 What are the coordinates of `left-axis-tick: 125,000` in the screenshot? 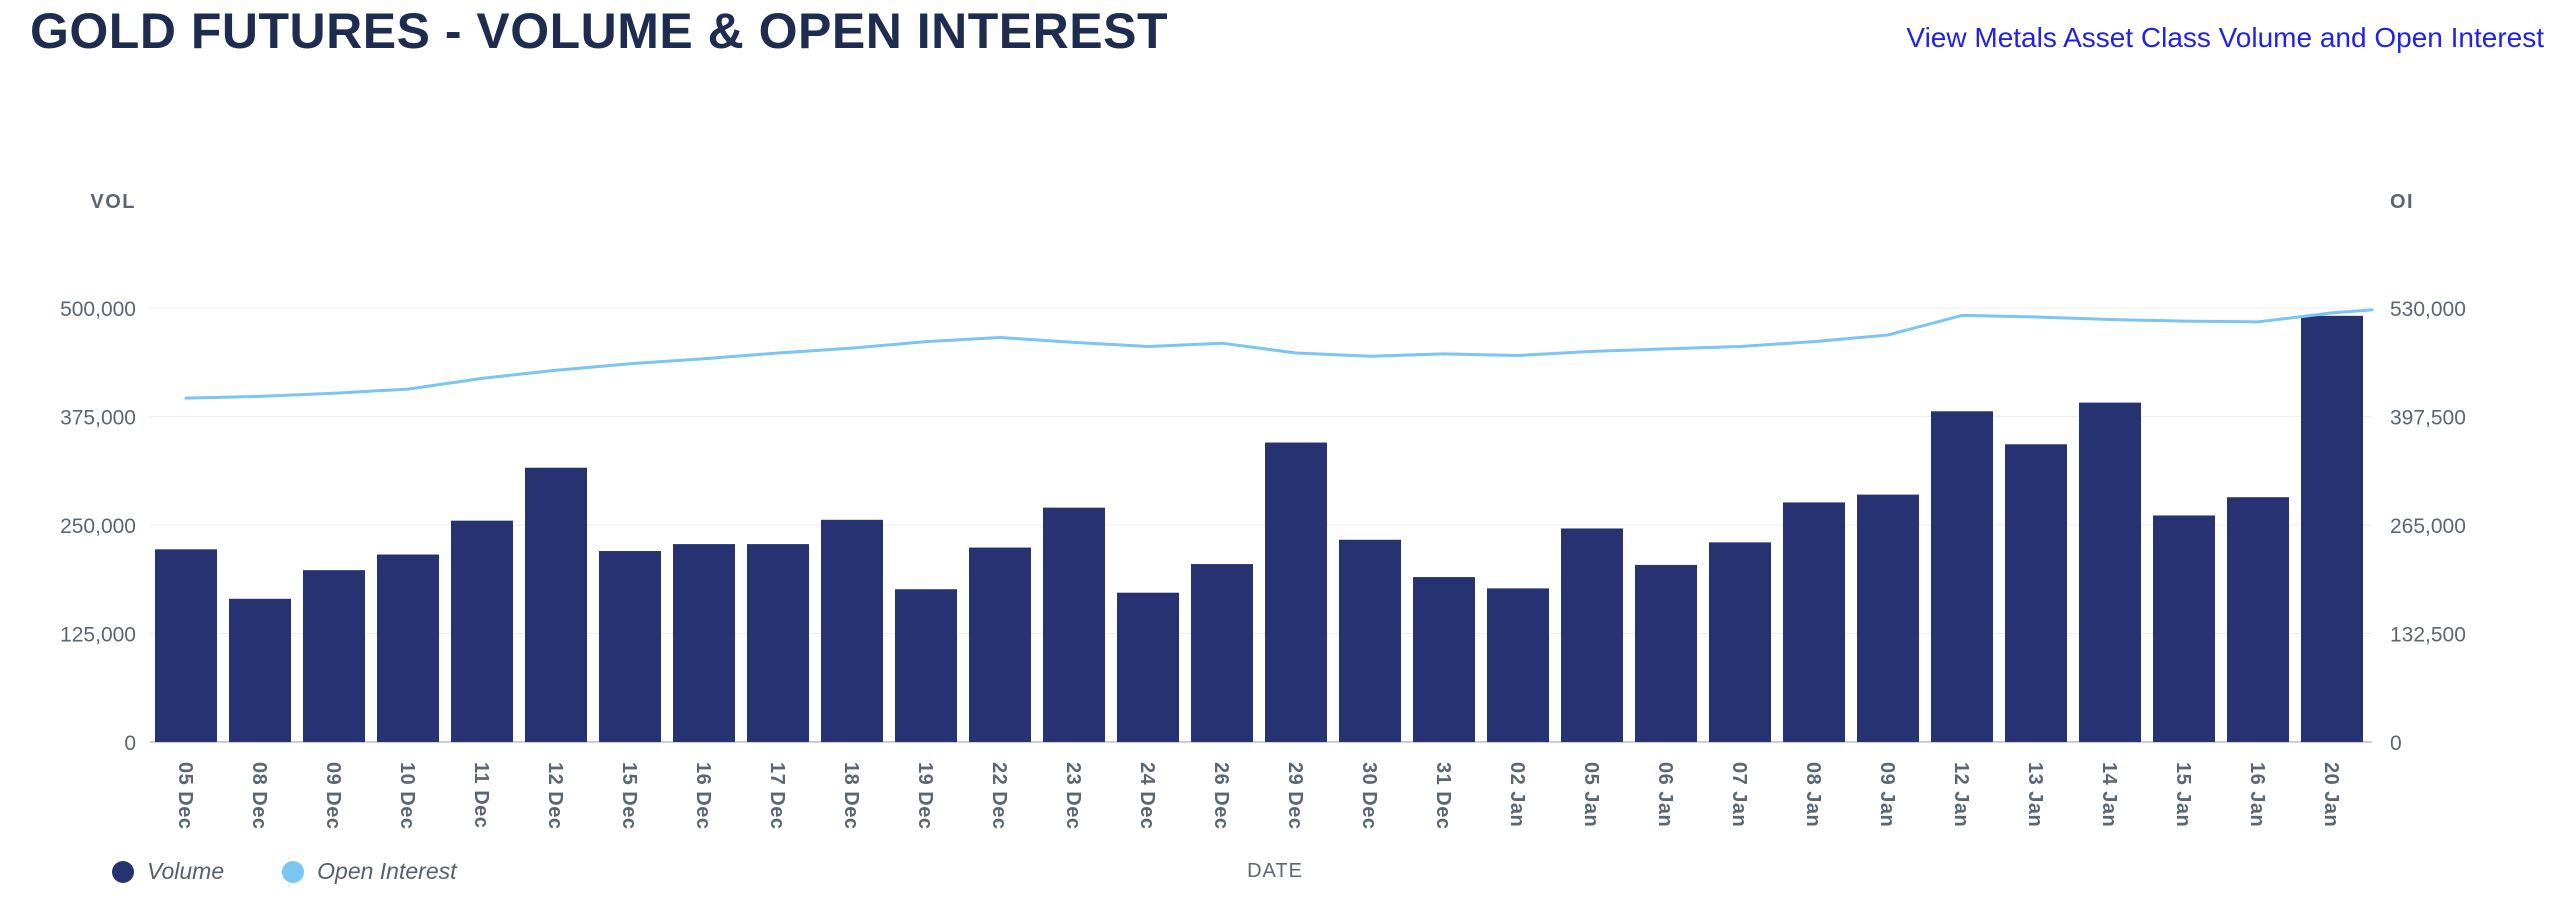 It's located at (98, 635).